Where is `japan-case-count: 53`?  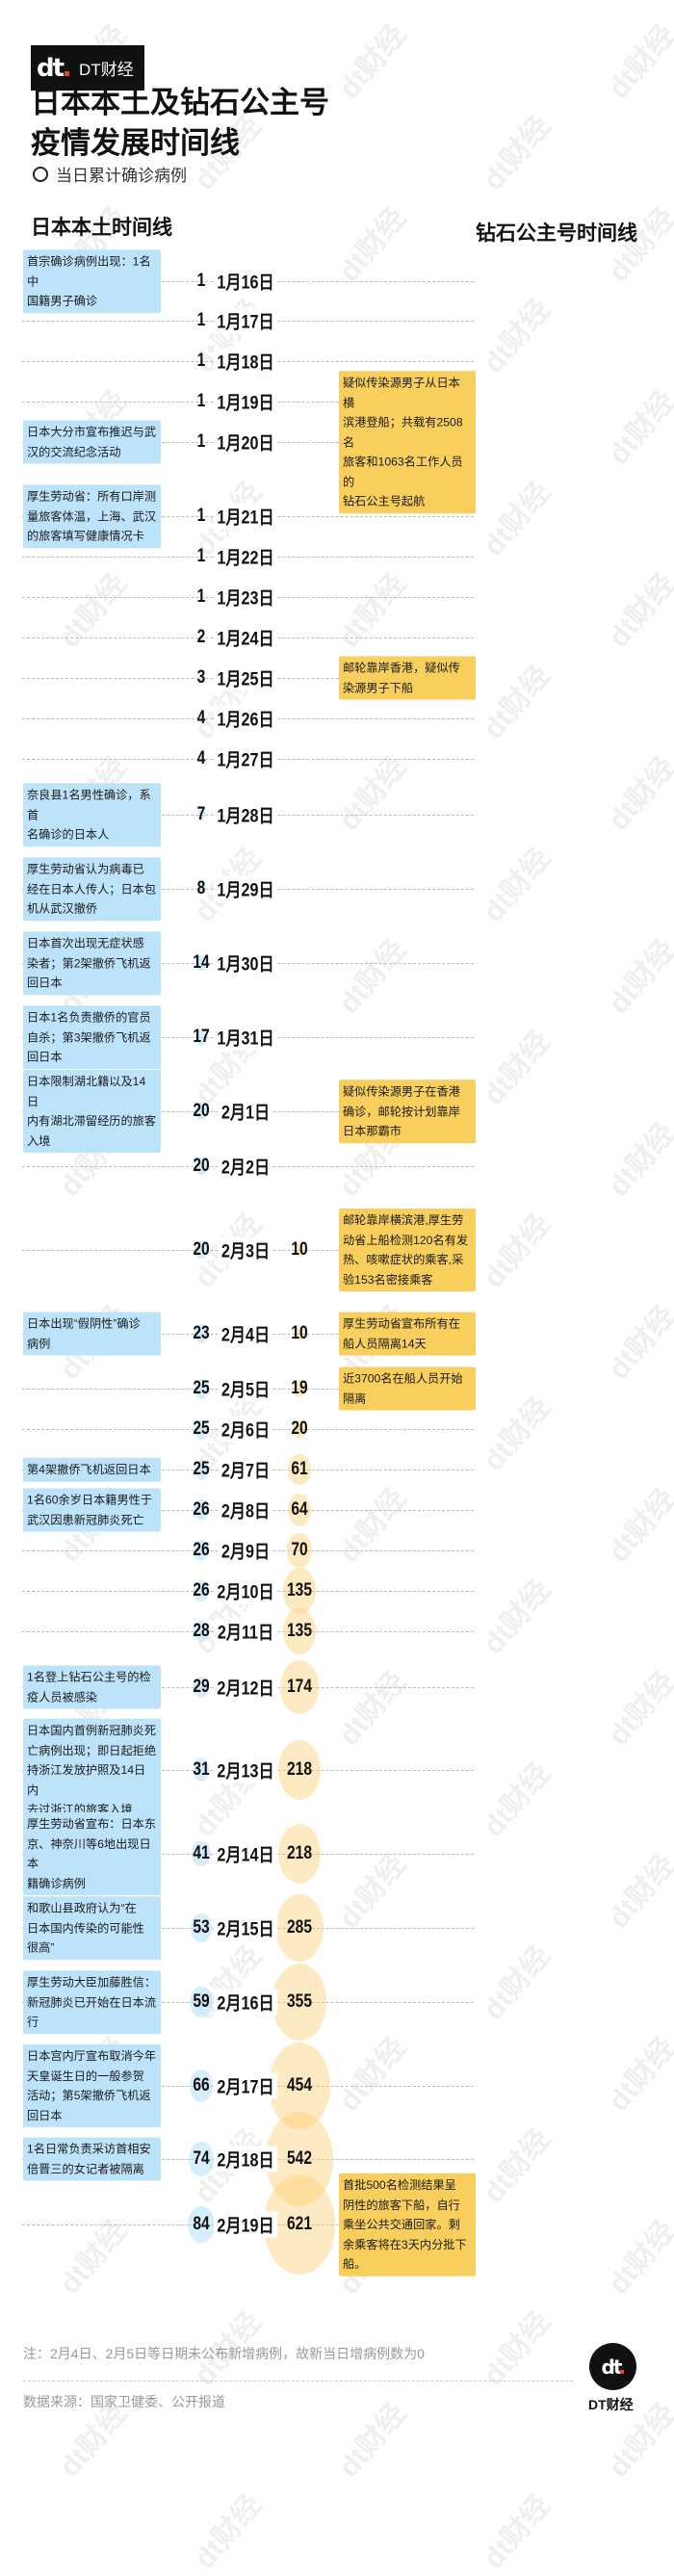 japan-case-count: 53 is located at coordinates (202, 1927).